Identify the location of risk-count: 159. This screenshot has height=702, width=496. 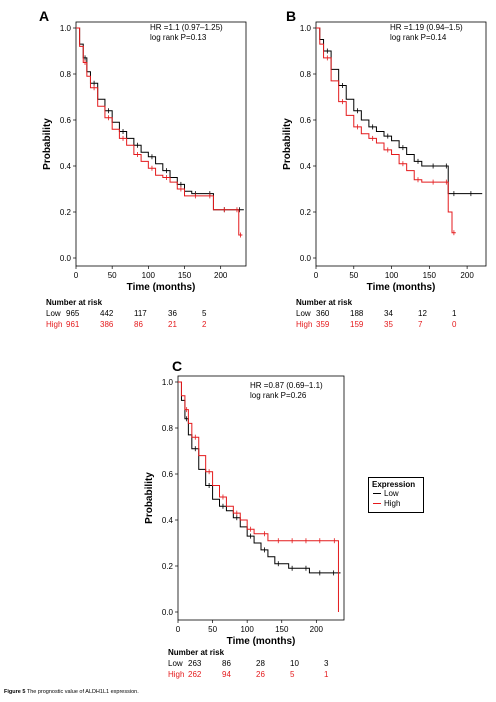
(357, 324).